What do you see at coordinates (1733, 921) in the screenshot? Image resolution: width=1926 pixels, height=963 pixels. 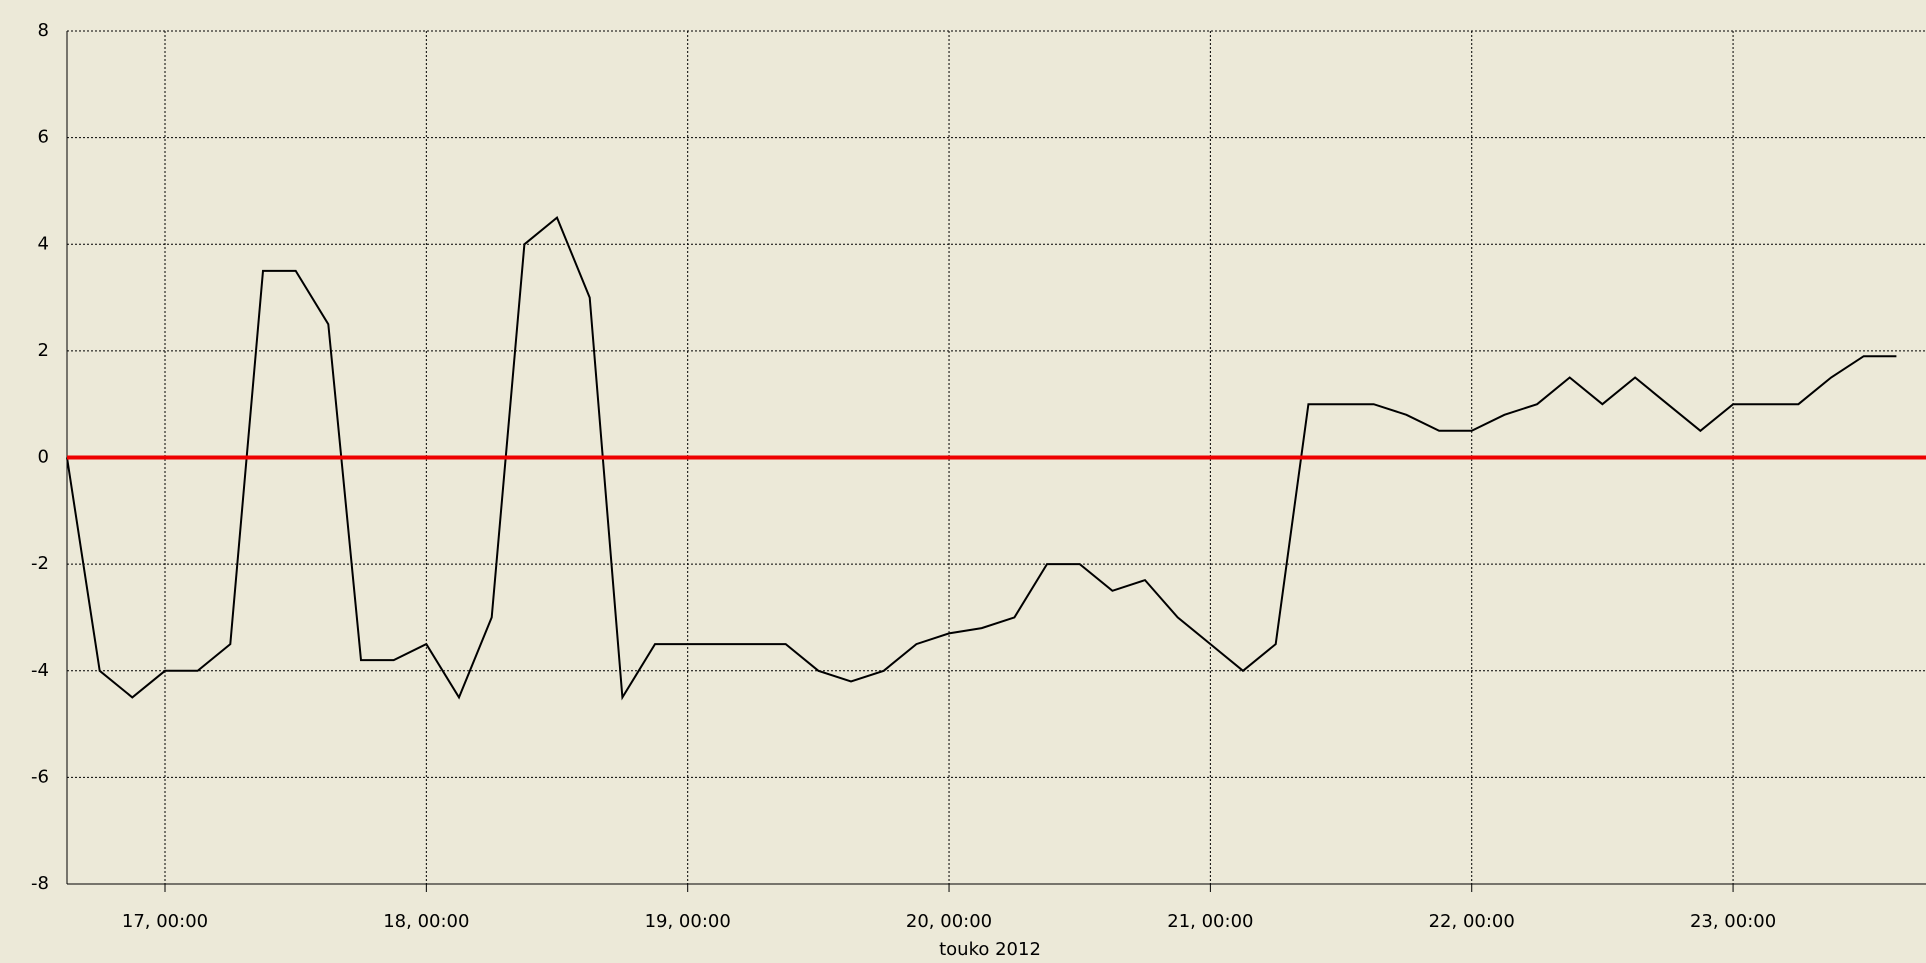 I see `x-tick-label: 23, 00:00` at bounding box center [1733, 921].